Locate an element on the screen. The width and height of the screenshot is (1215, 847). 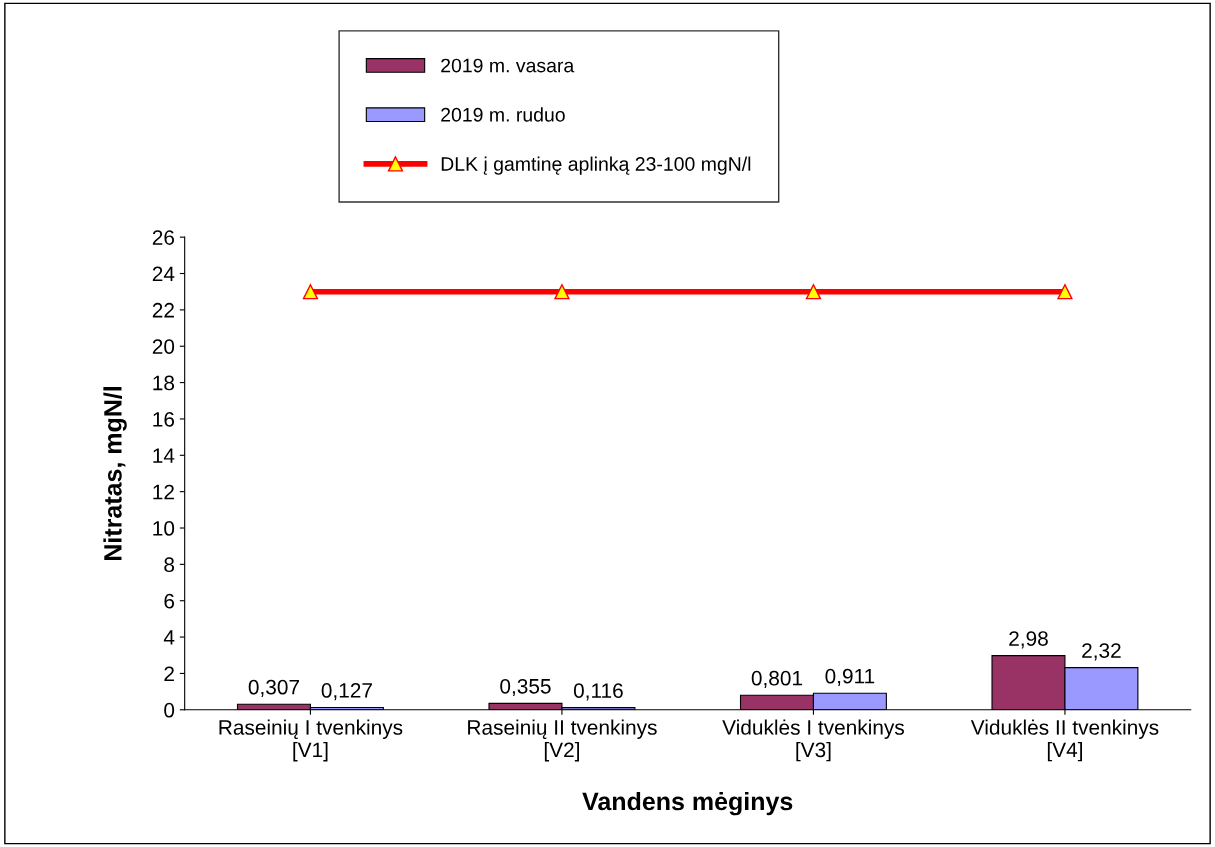
x-tick-label: Viduklės II tvenkinys [V4] is located at coordinates (1064, 740).